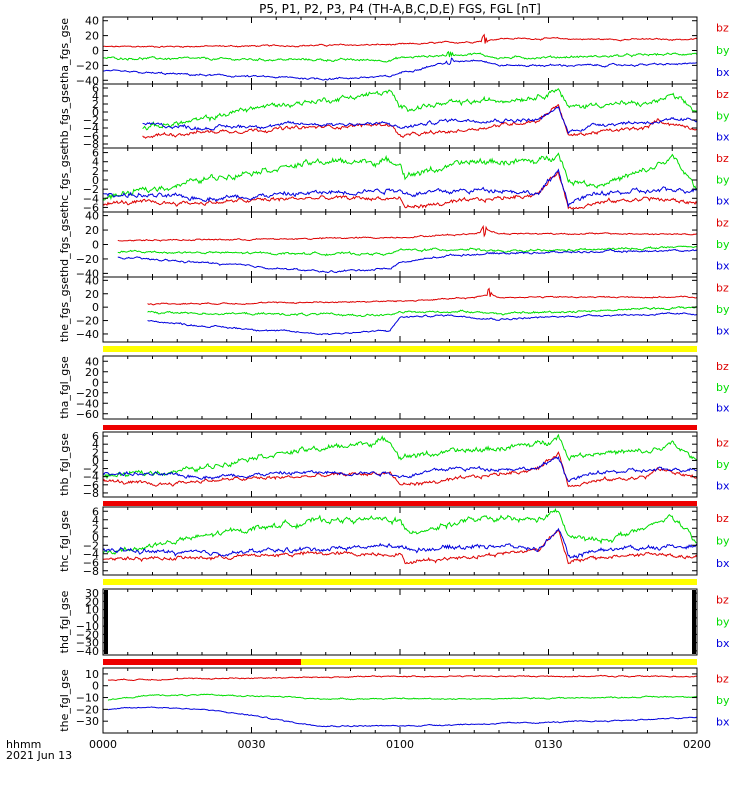  What do you see at coordinates (400, 744) in the screenshot?
I see `x-tick-label: 0100` at bounding box center [400, 744].